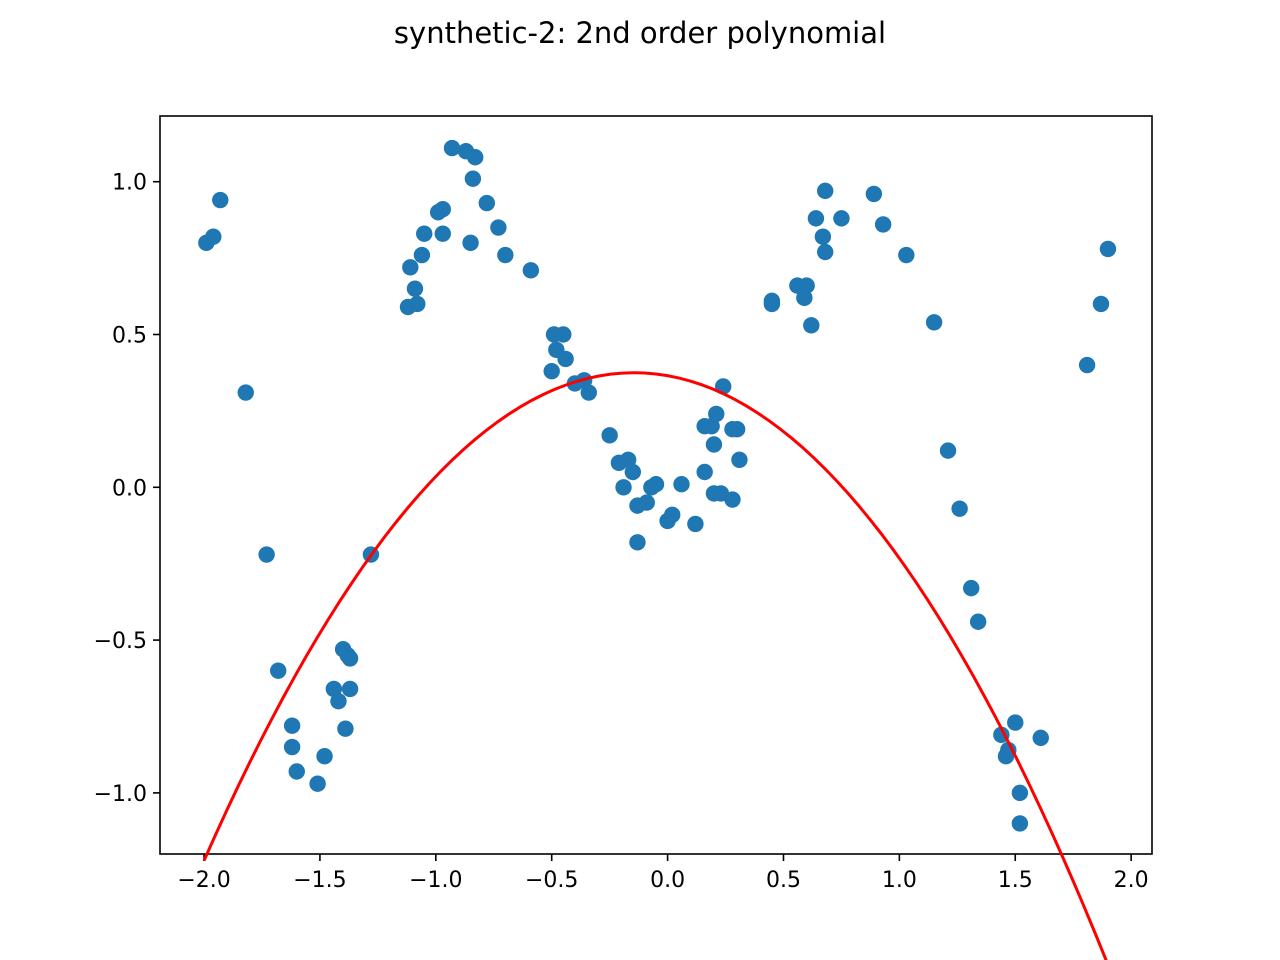 This screenshot has width=1280, height=960. I want to click on x-tick-label: 1.5, so click(1015, 880).